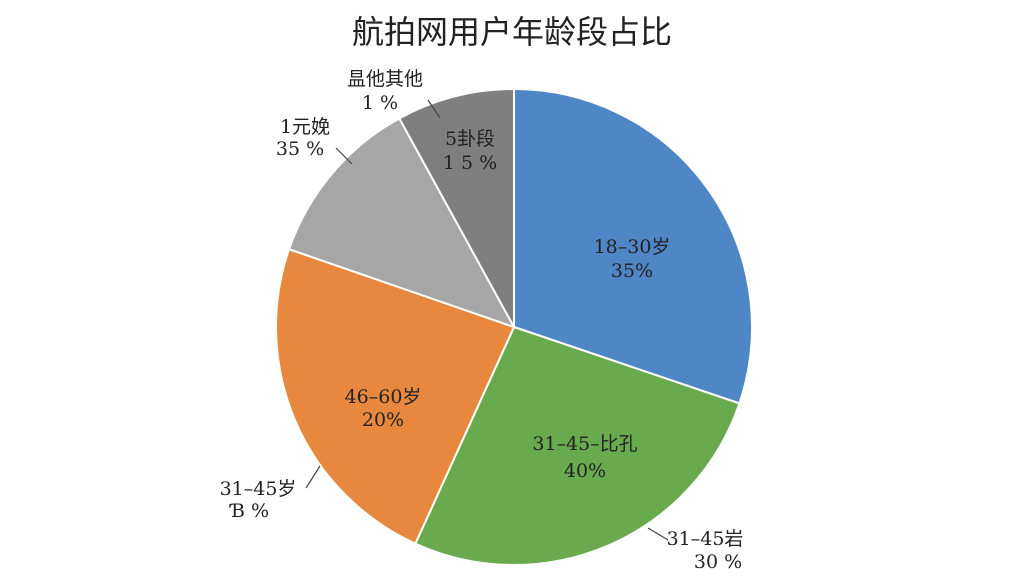 This screenshot has width=1024, height=576. What do you see at coordinates (512, 32) in the screenshot?
I see `chart-title: 航拍网用户年龄段占比` at bounding box center [512, 32].